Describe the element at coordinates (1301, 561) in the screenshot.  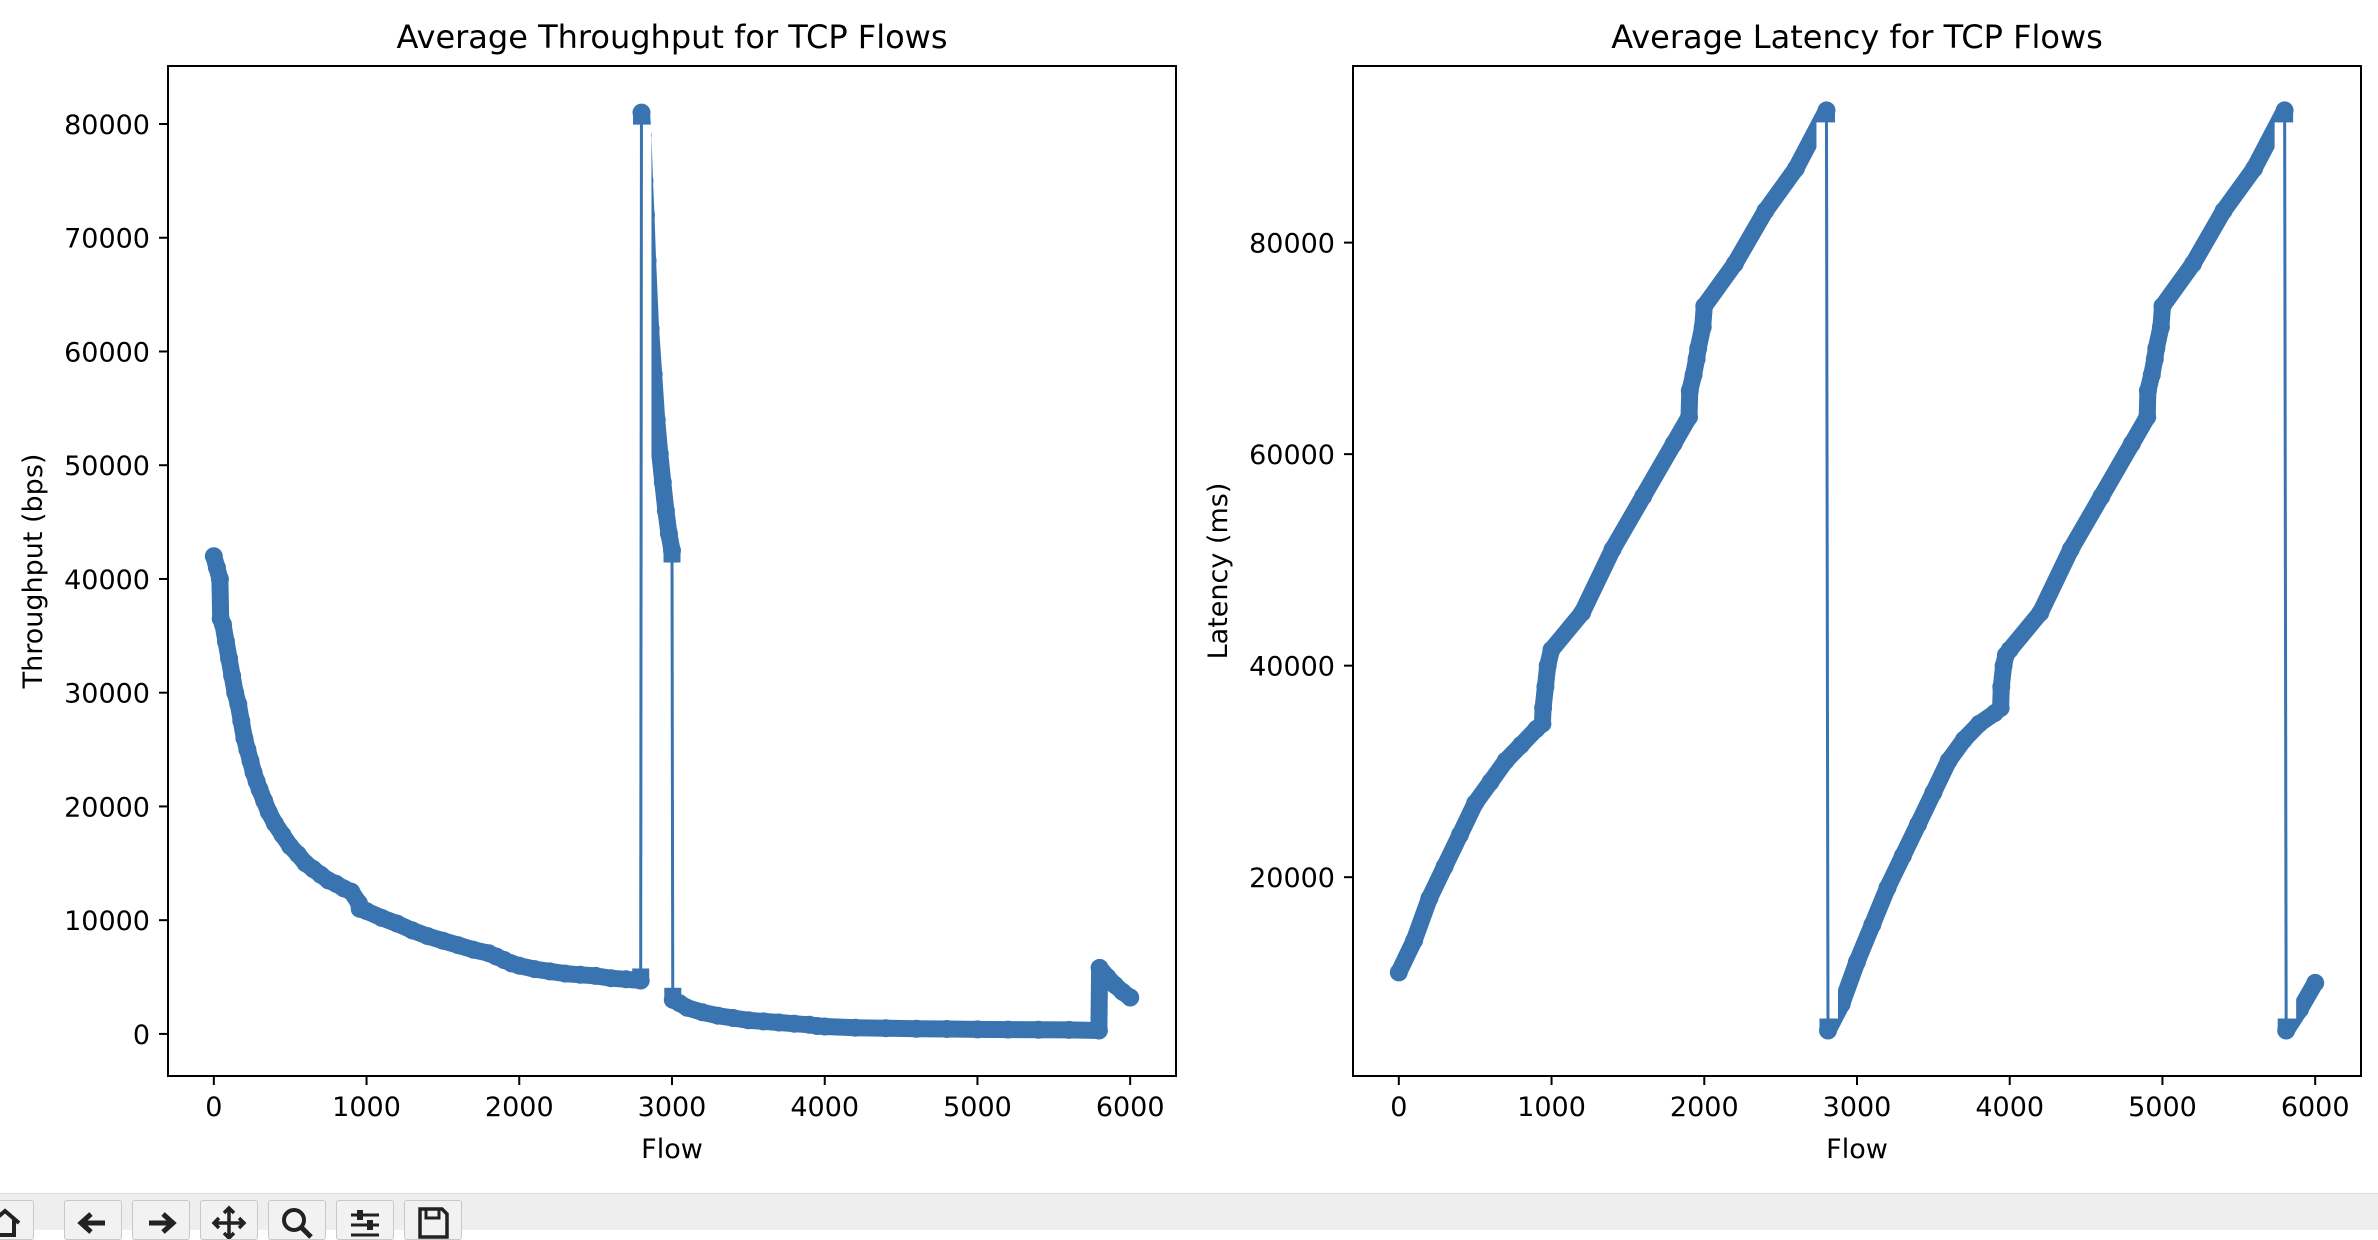
I see `y-axis-ticks: 20000 40000 60000 80000` at that location.